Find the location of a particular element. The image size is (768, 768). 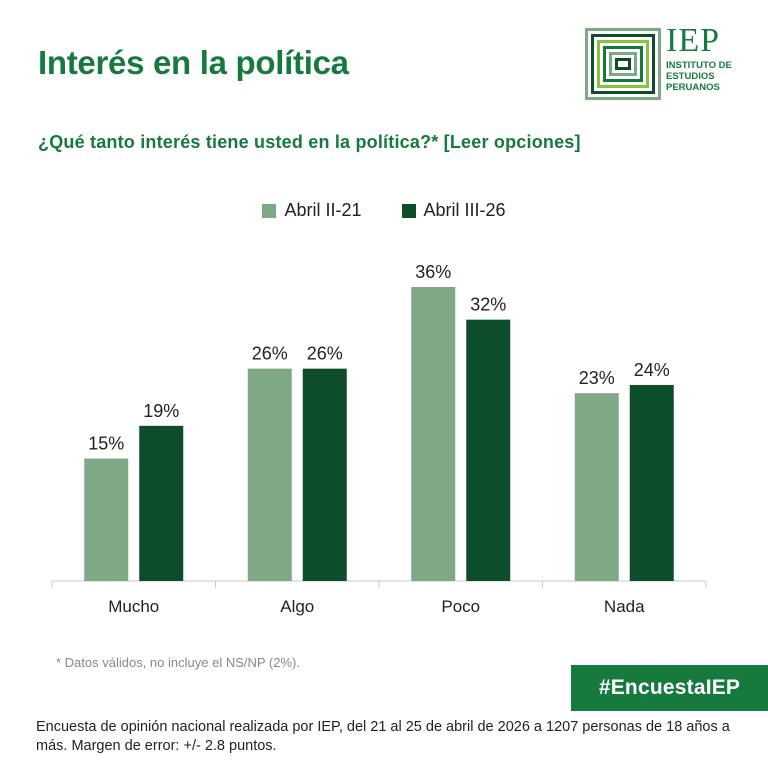

data-label: 32% is located at coordinates (488, 305).